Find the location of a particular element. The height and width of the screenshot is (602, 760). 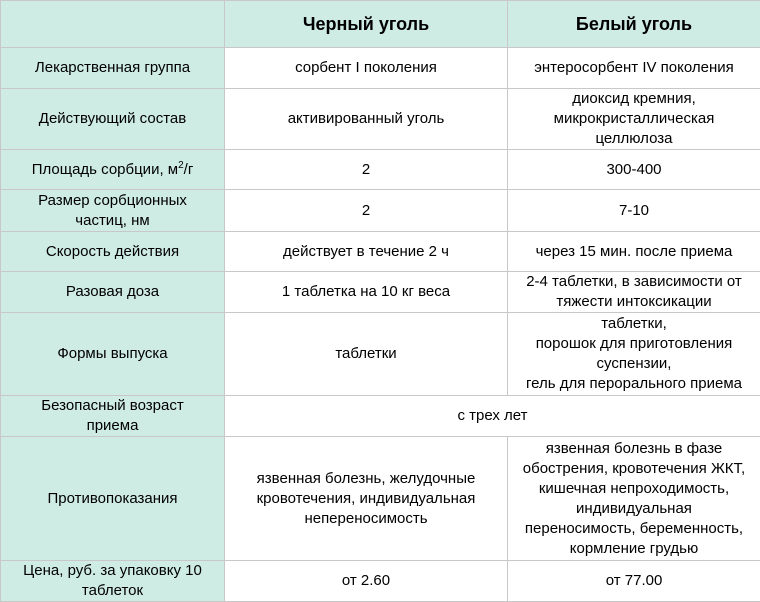

value-line: таблетки is located at coordinates (366, 354).